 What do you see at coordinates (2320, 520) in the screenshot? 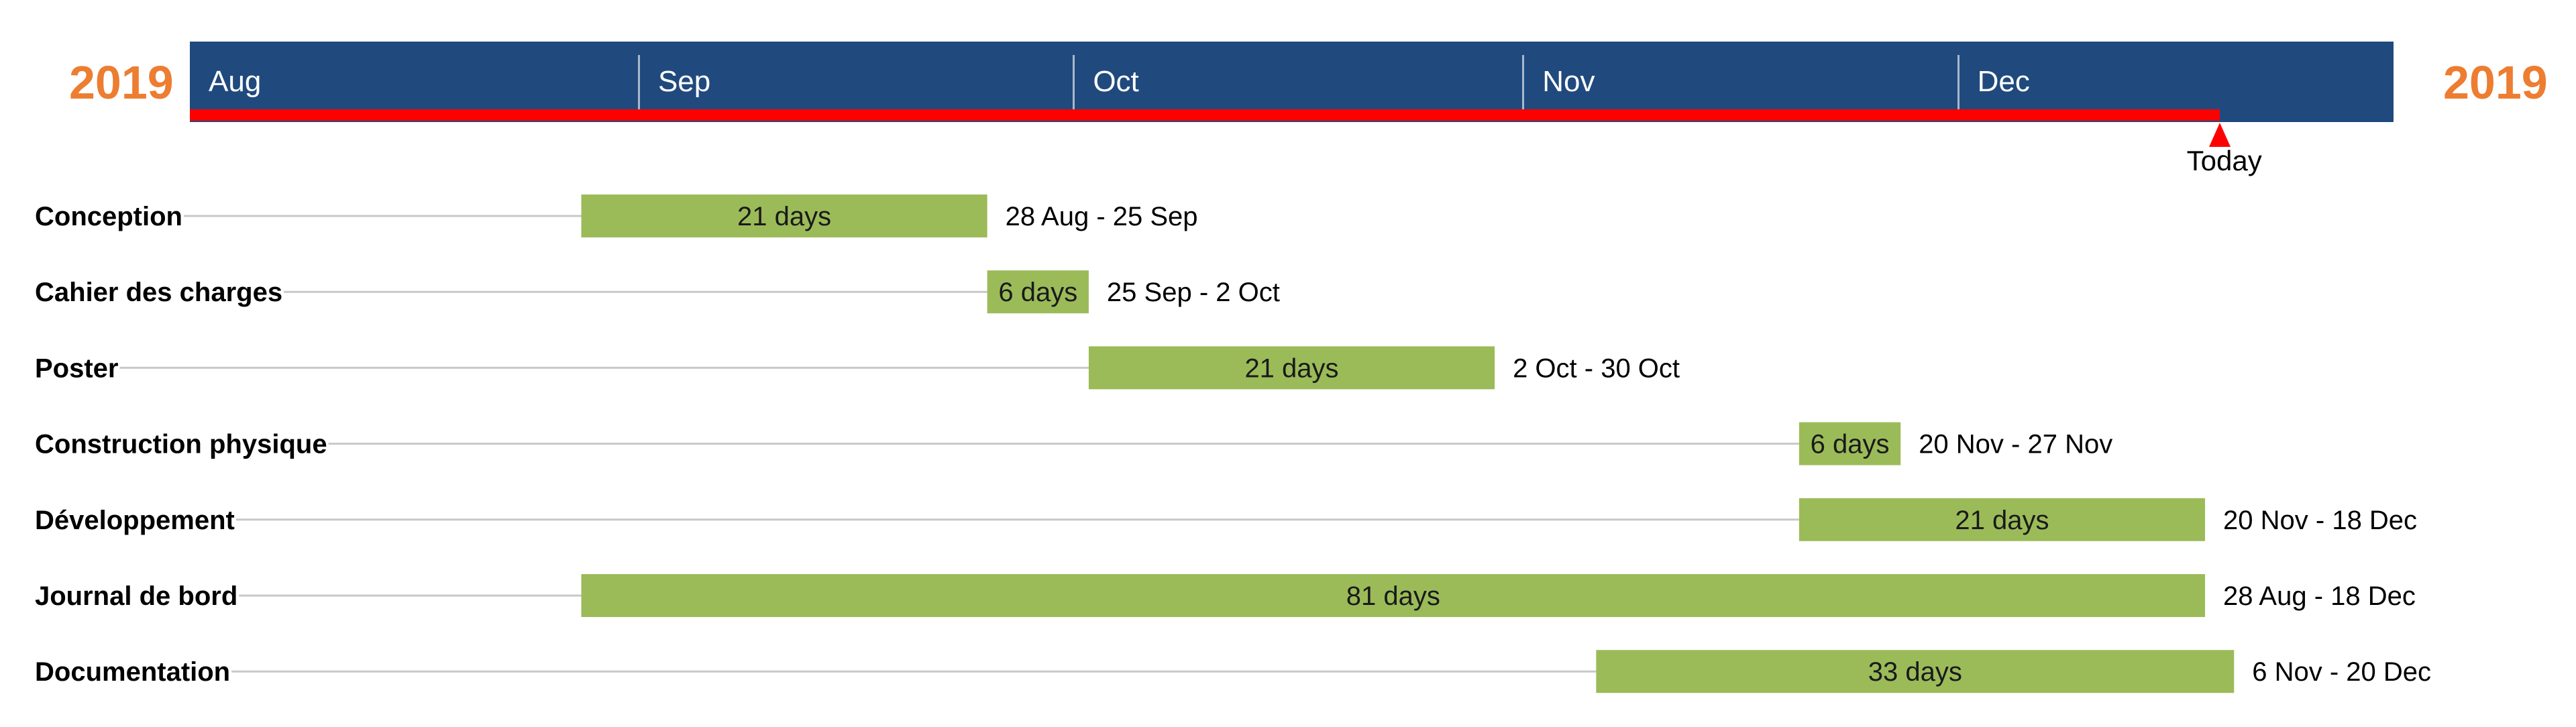
I see `task-date-range: 20 Nov - 18 Dec` at bounding box center [2320, 520].